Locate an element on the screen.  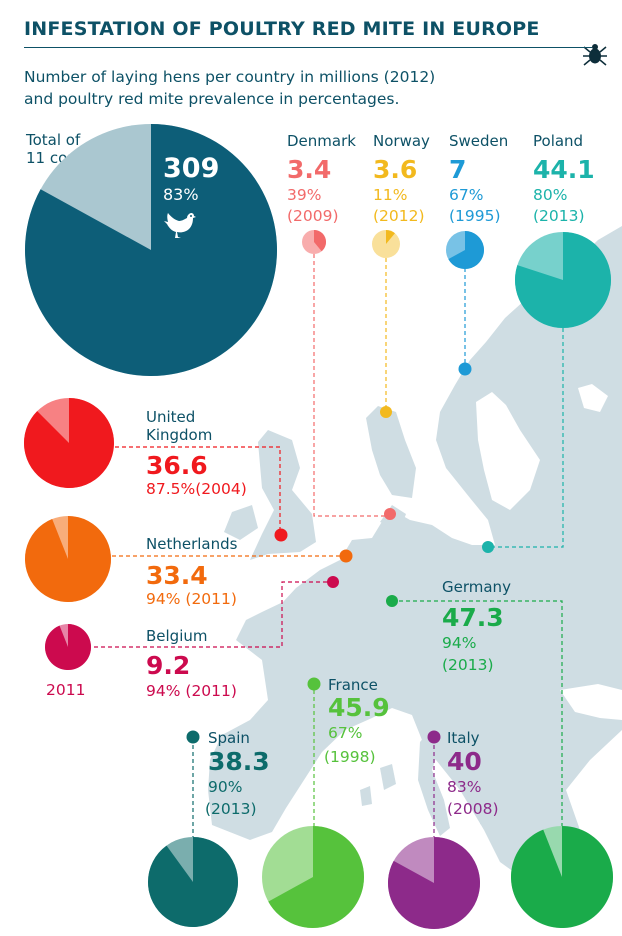
germany-name: Germany is located at coordinates (476, 587).